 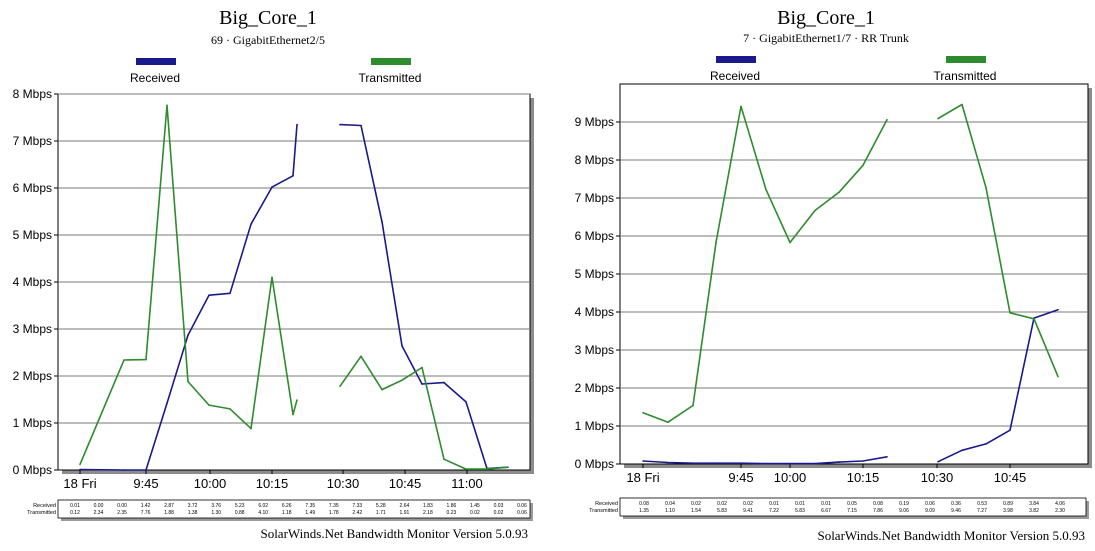 I want to click on series-line-transmitted, so click(x=998, y=240).